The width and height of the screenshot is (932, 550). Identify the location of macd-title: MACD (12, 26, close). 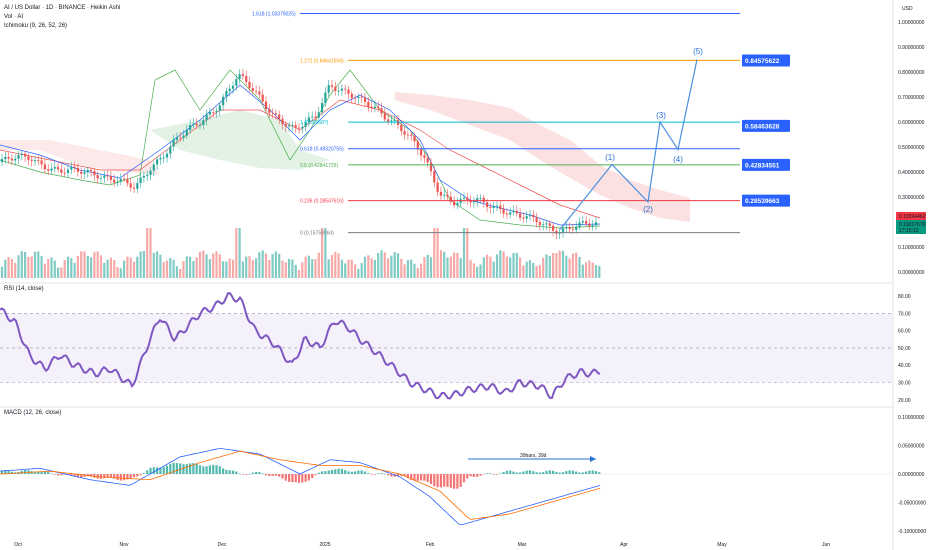
(32, 413).